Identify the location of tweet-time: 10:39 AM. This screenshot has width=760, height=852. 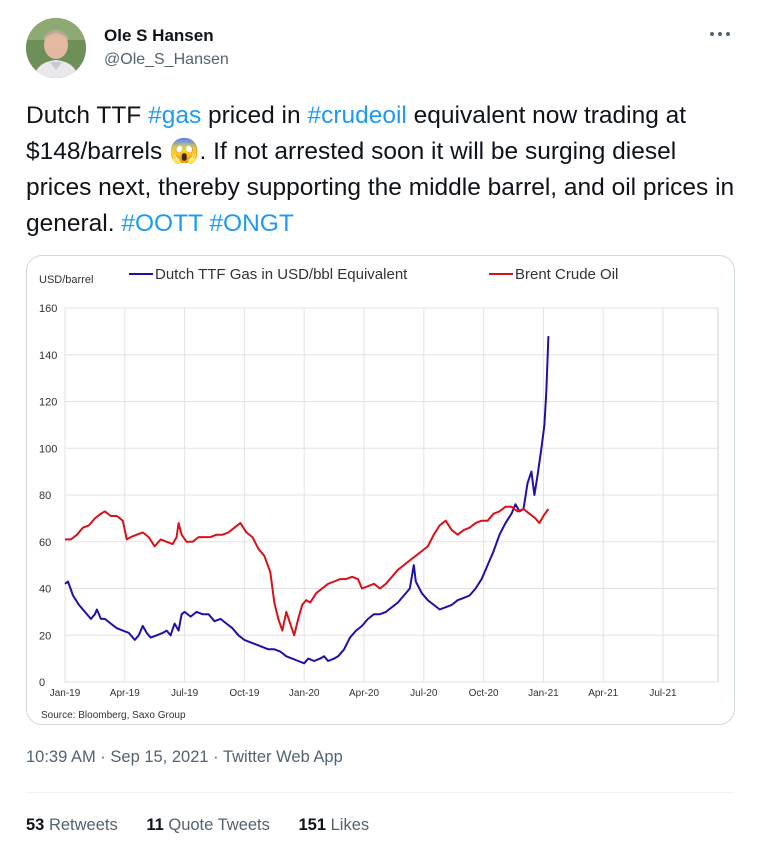
(61, 757).